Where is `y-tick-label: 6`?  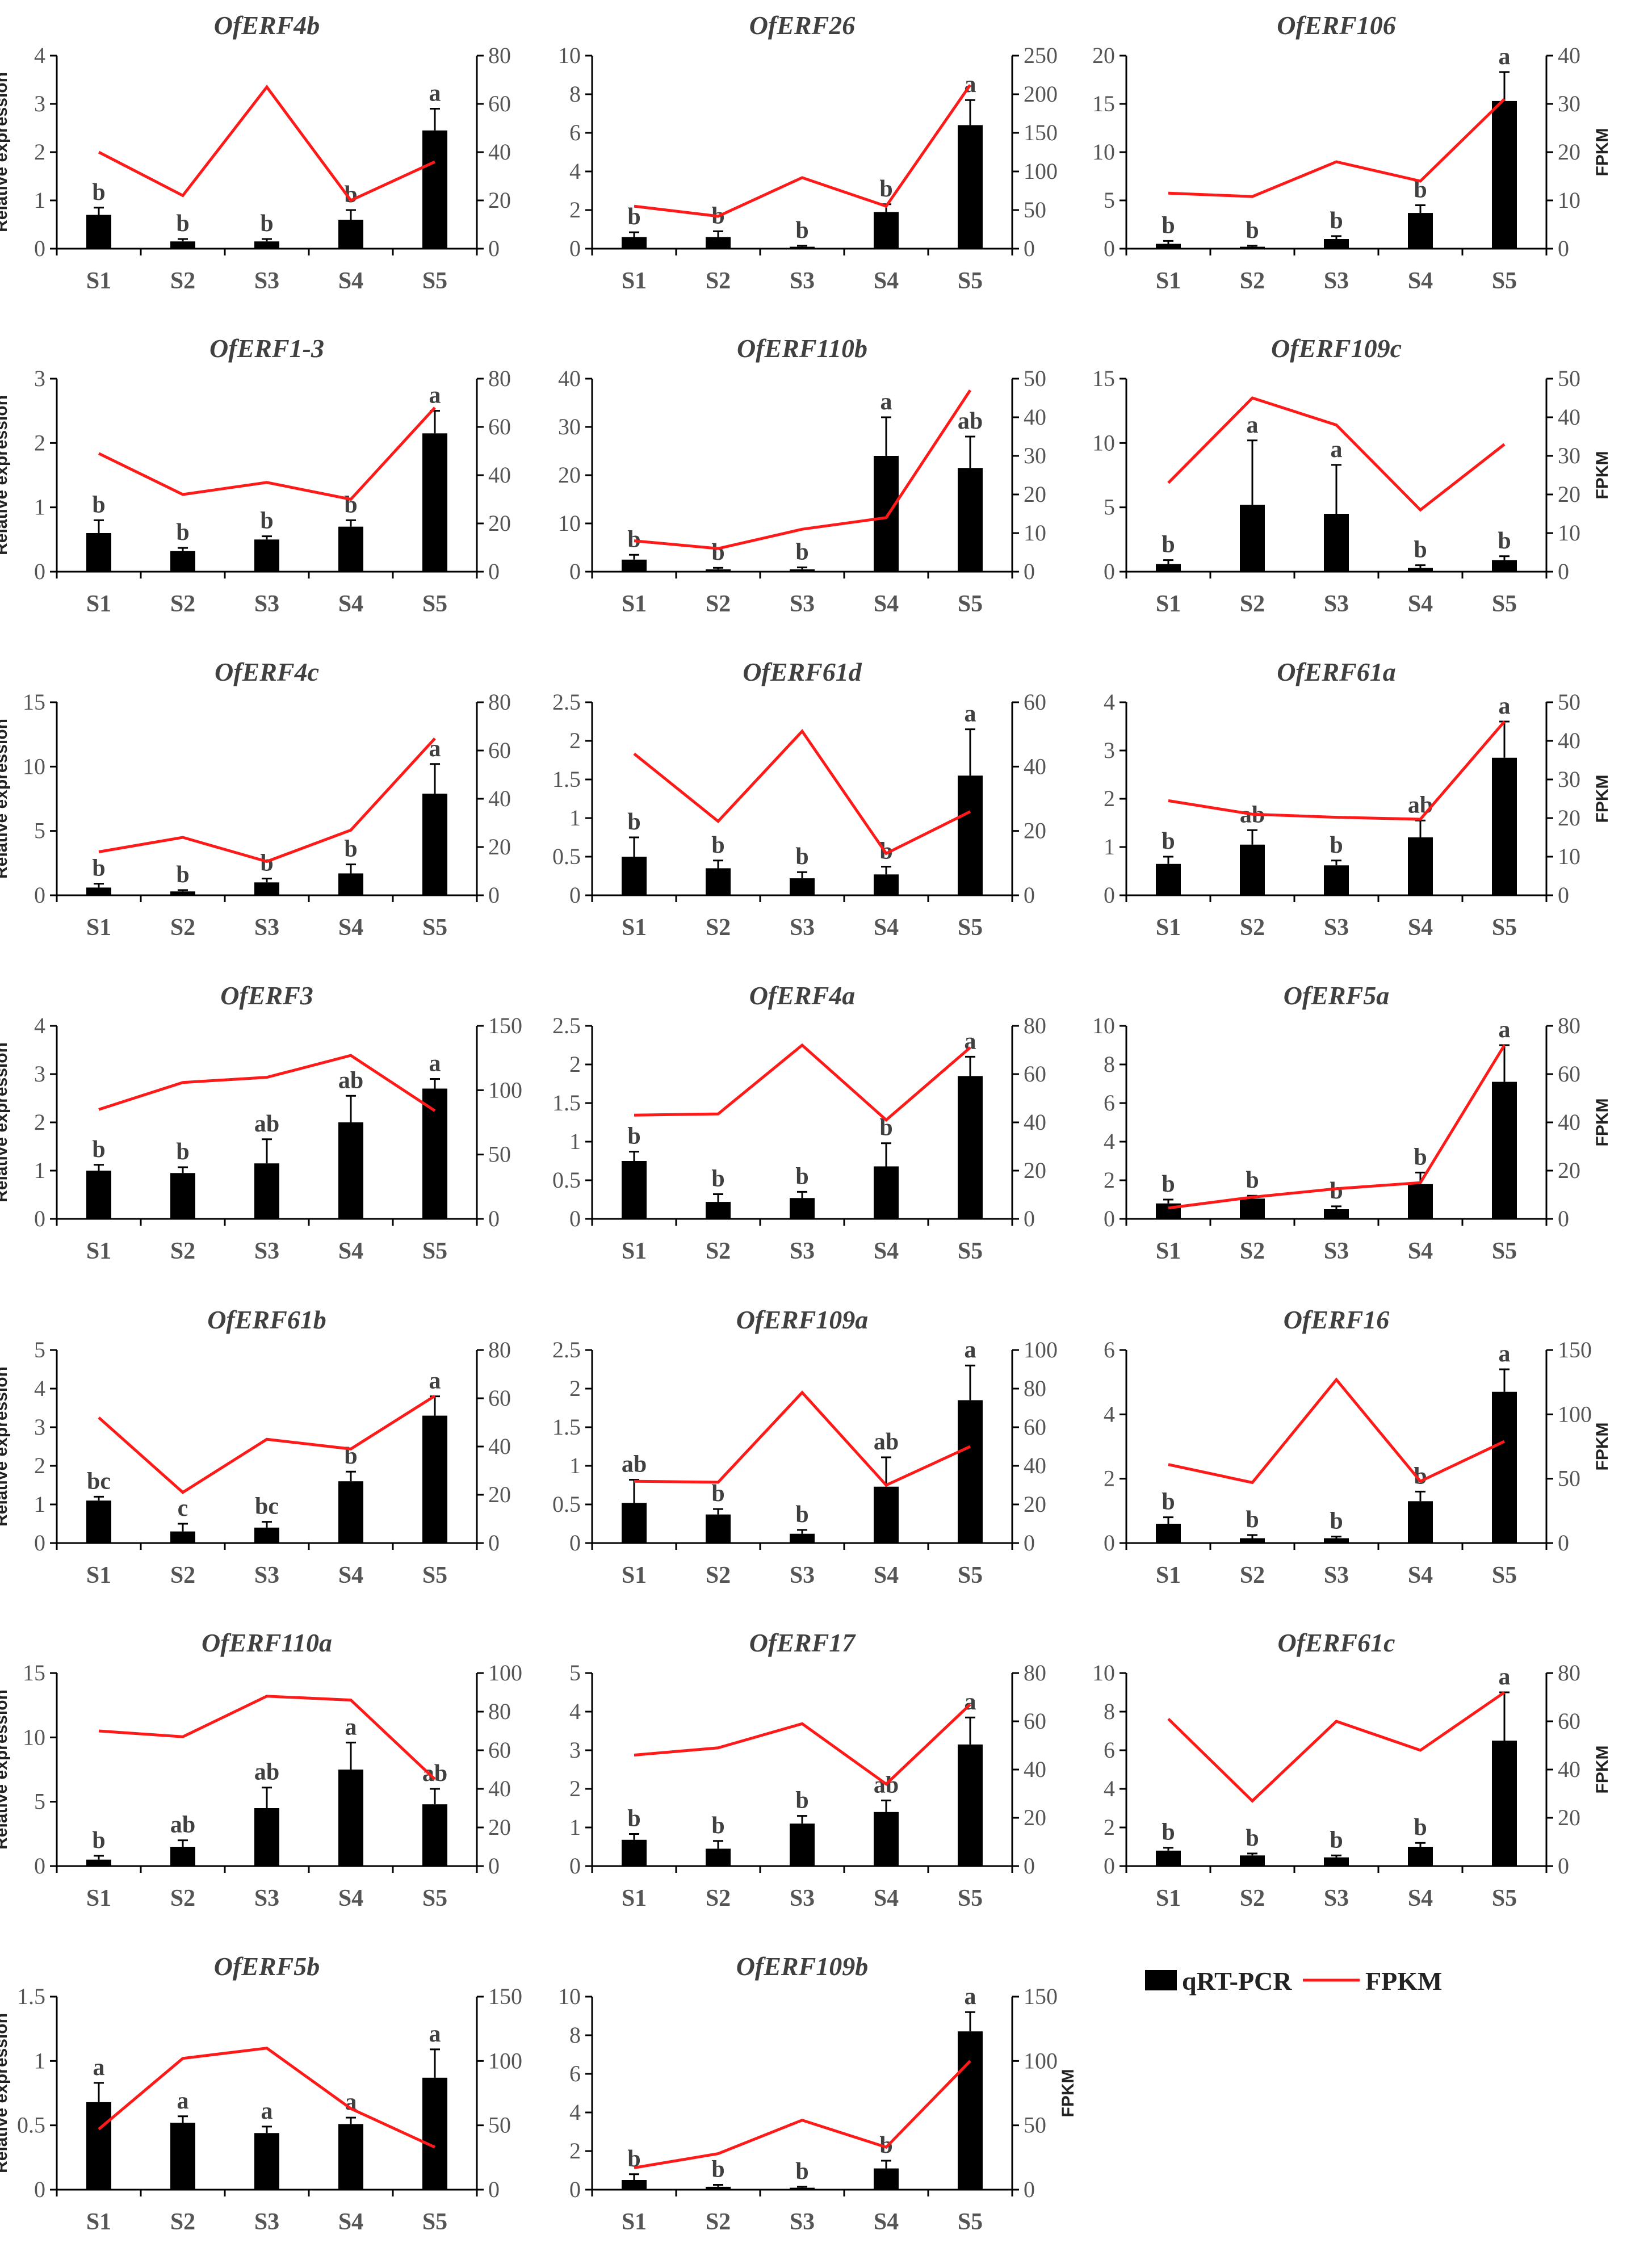
y-tick-label: 6 is located at coordinates (1109, 1350).